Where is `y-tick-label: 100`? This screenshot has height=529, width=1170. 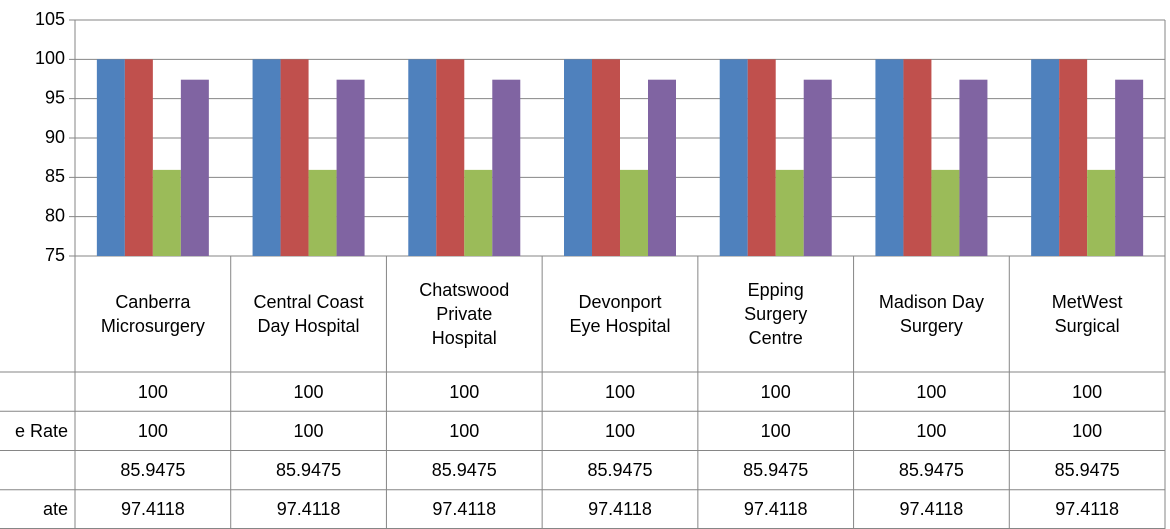 y-tick-label: 100 is located at coordinates (50, 58).